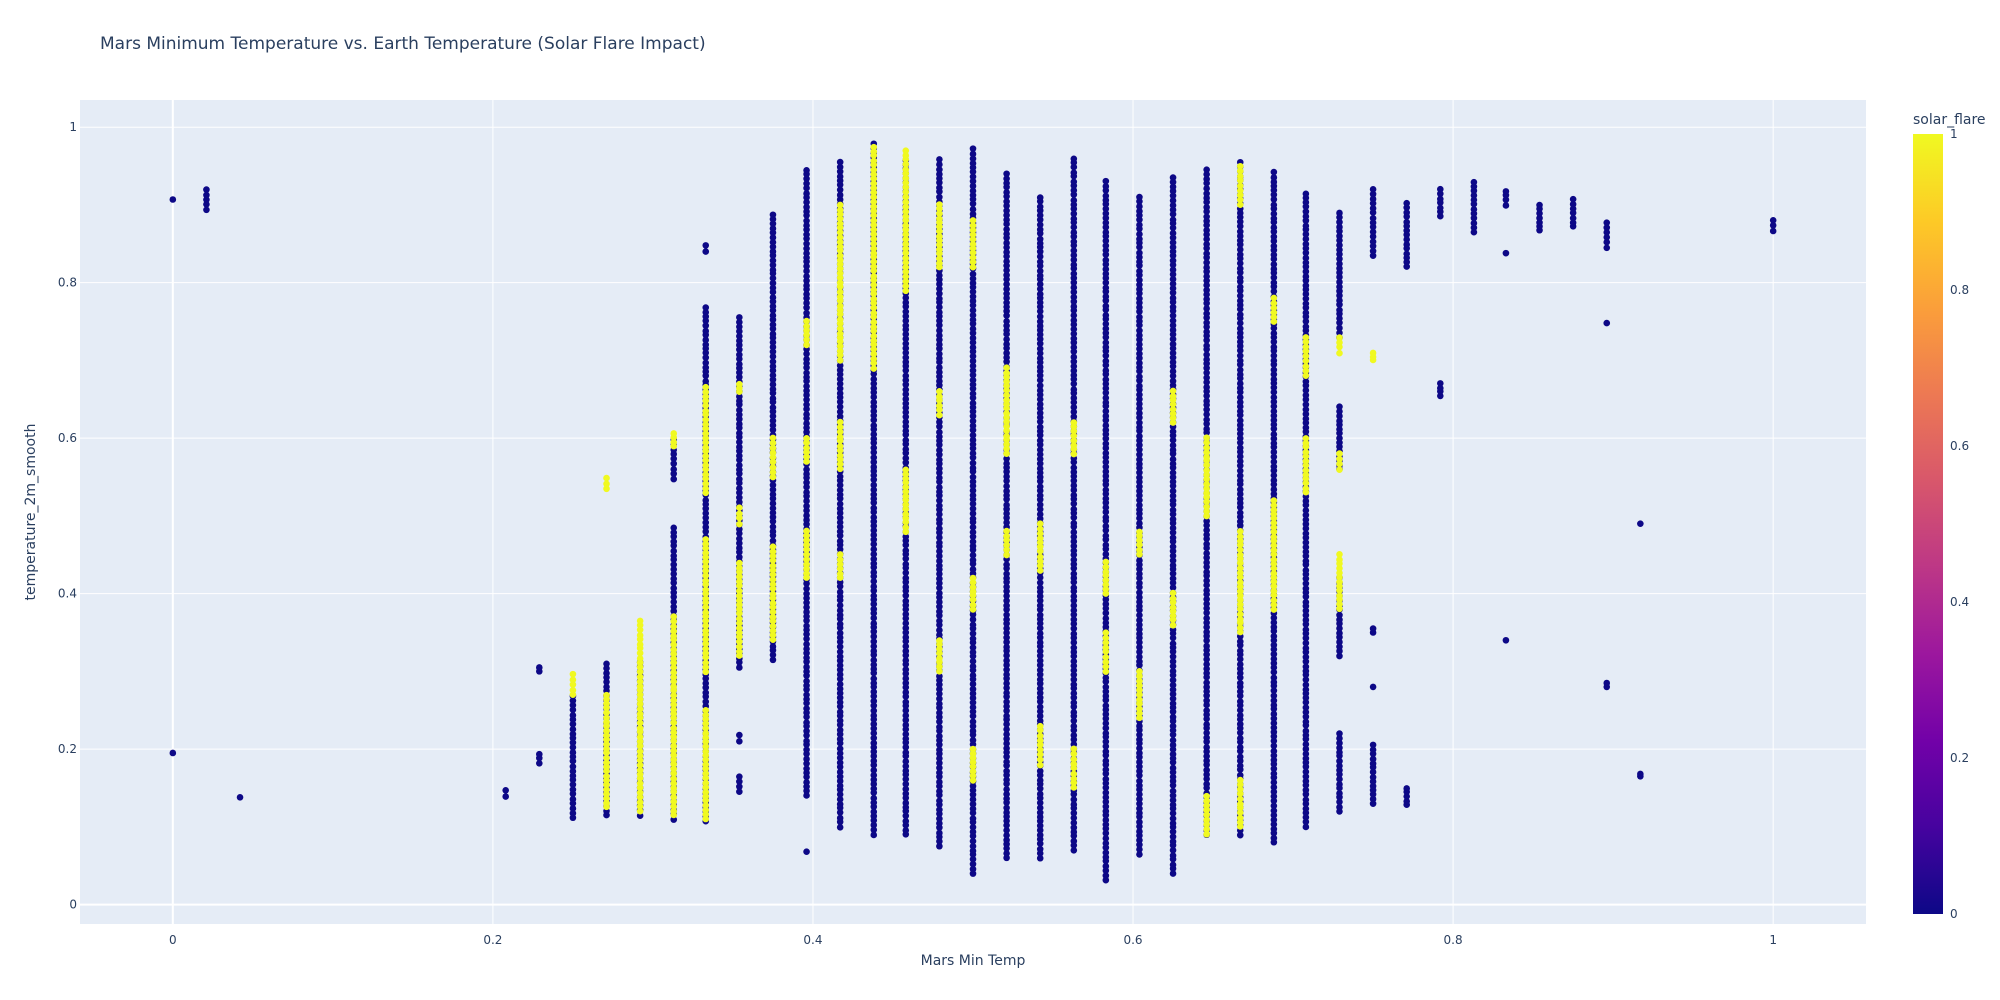  What do you see at coordinates (973, 961) in the screenshot?
I see `x-axis-label: Mars Min Temp` at bounding box center [973, 961].